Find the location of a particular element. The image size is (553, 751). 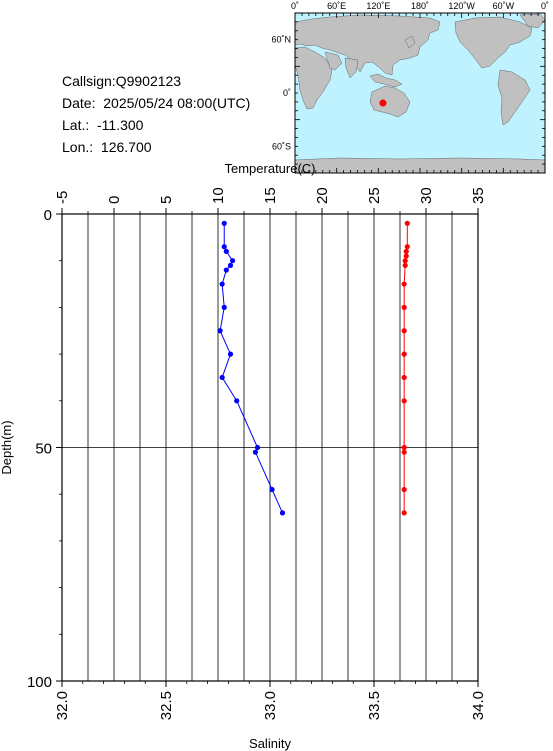

map-land-north-america is located at coordinates (493, 42).